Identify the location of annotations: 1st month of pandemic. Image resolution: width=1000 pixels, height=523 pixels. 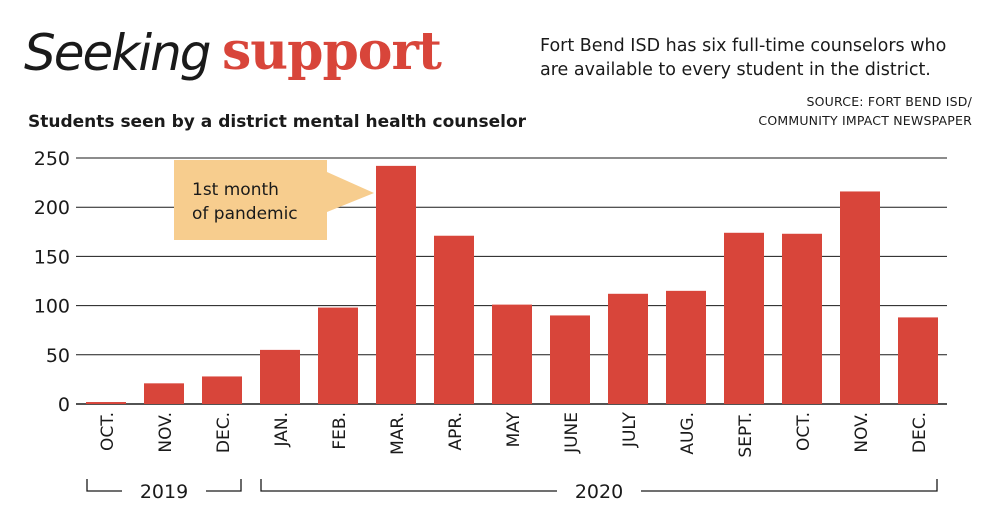
(274, 200).